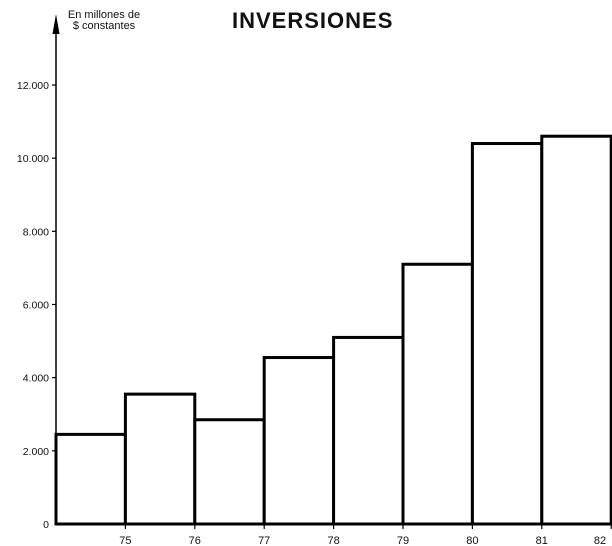 The height and width of the screenshot is (546, 612). Describe the element at coordinates (33, 86) in the screenshot. I see `y-tick-label: 12.000` at that location.